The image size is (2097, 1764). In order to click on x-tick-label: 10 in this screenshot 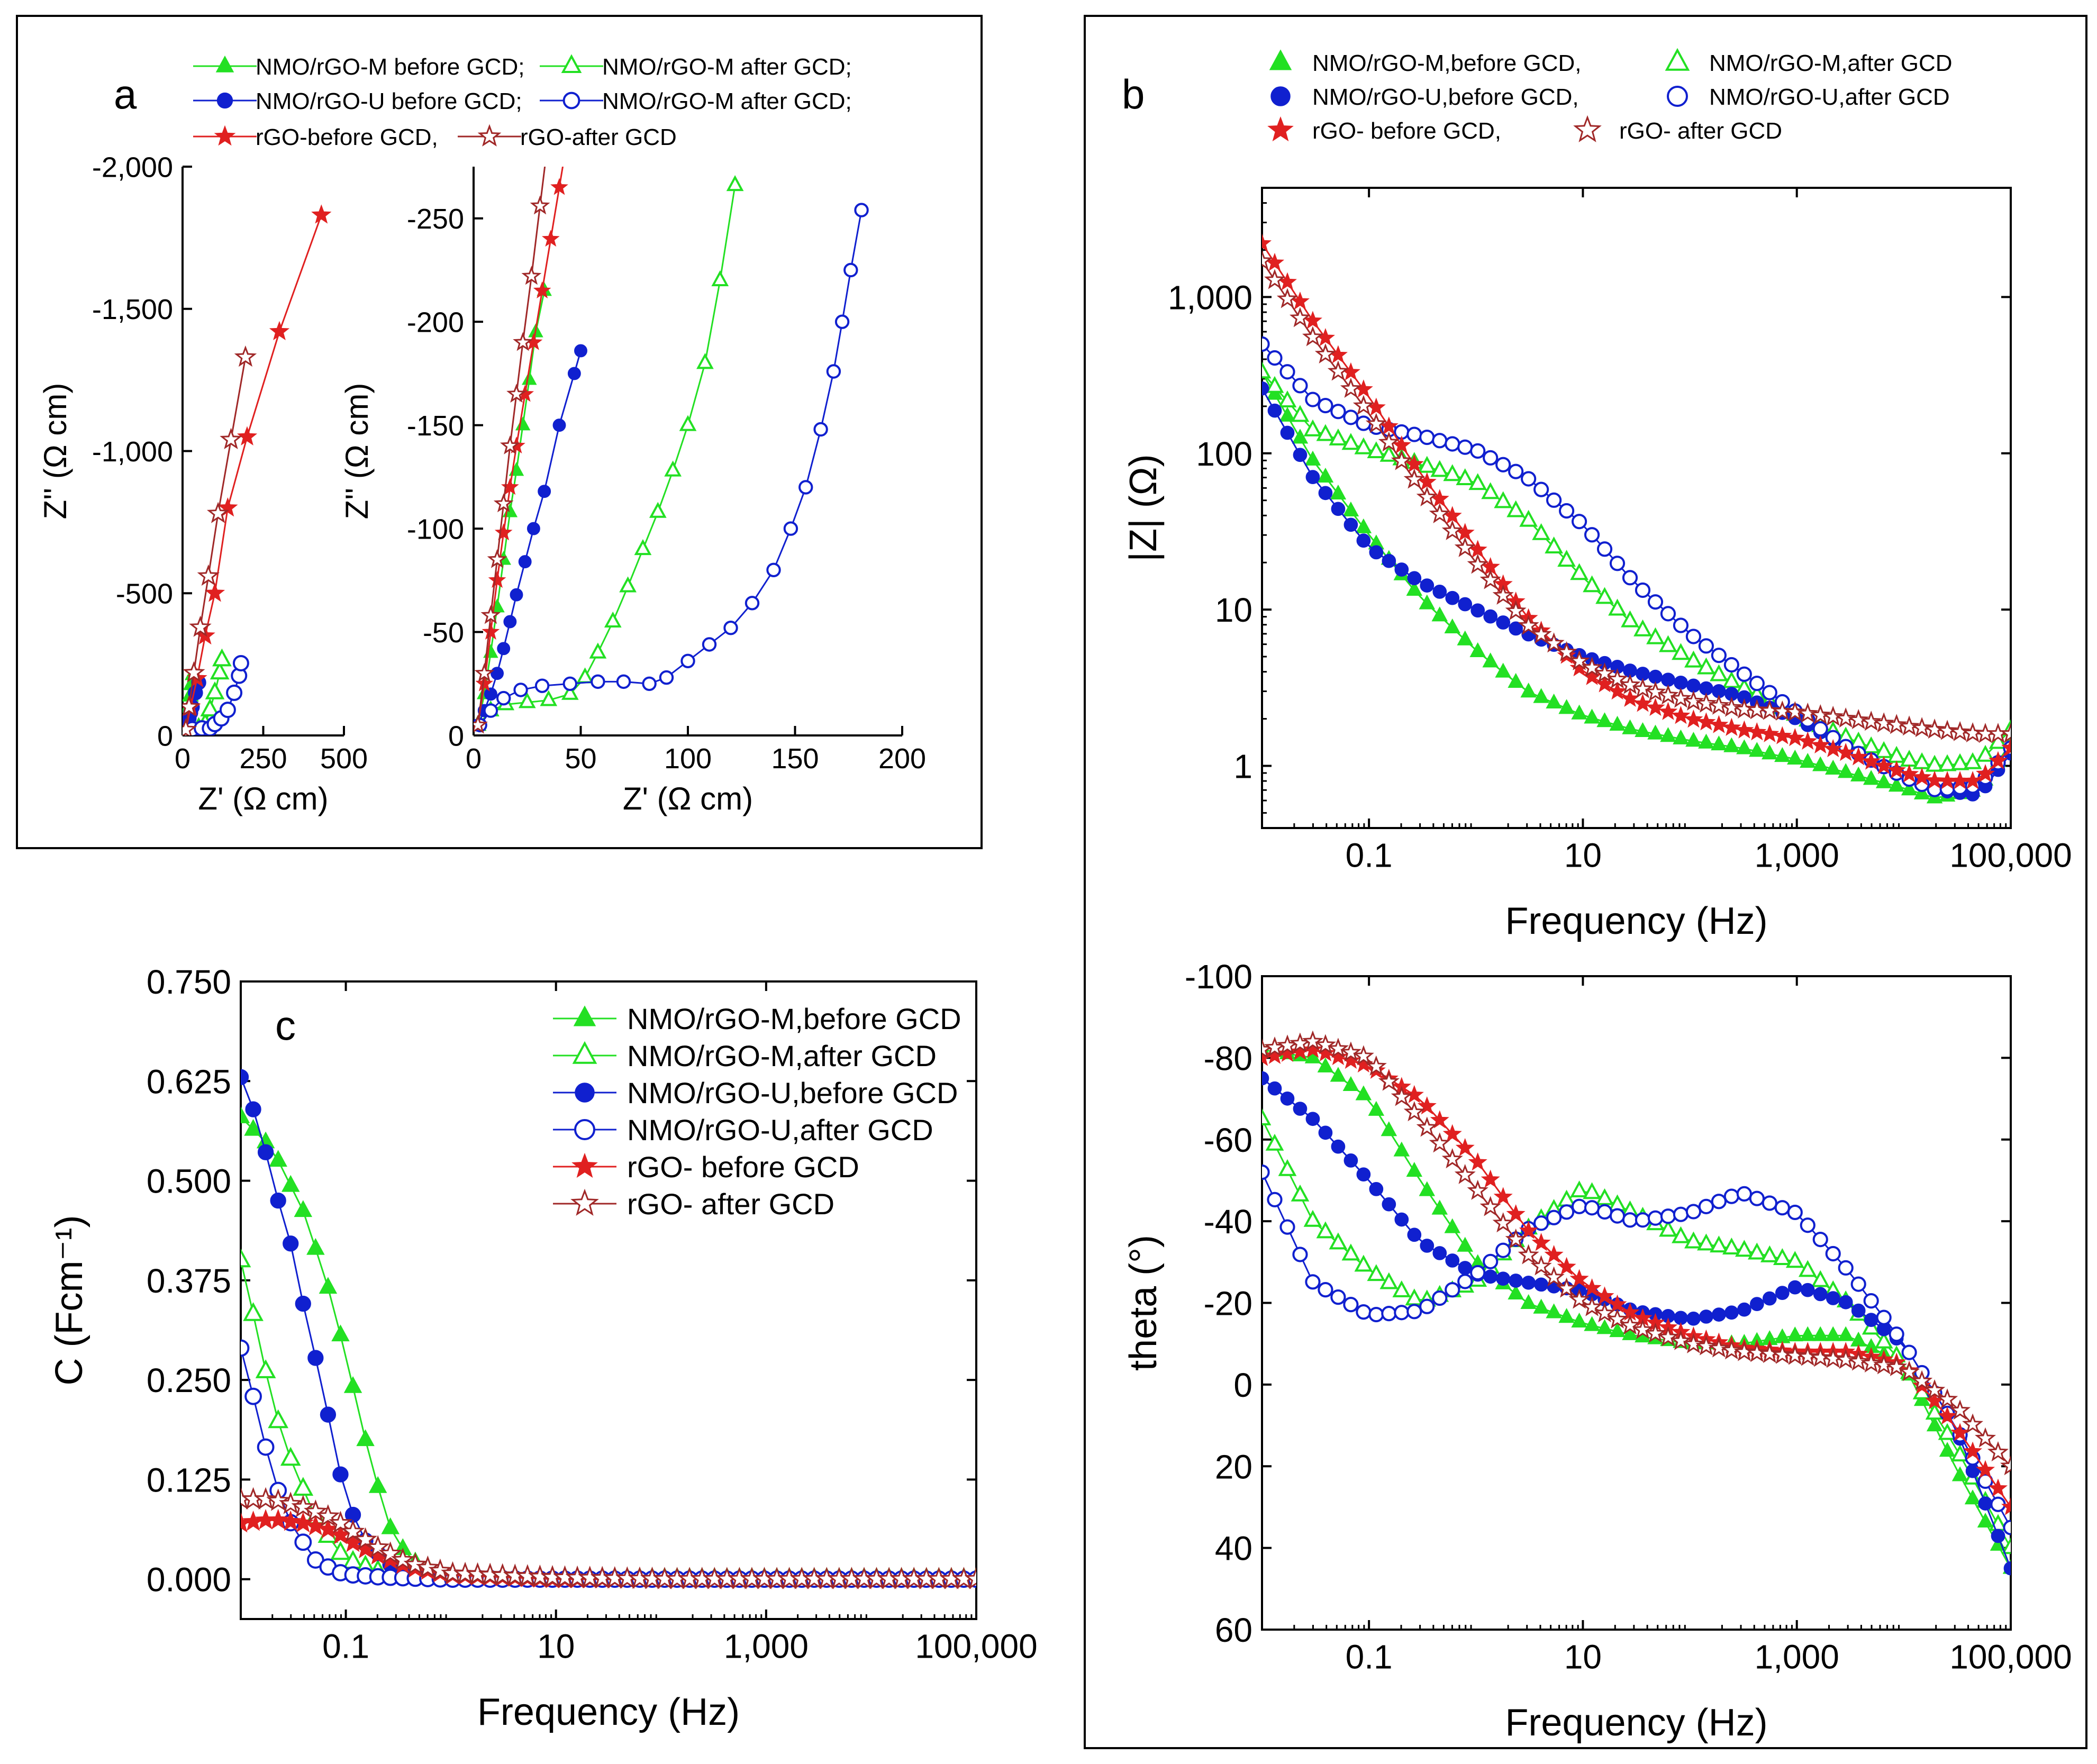, I will do `click(556, 1646)`.